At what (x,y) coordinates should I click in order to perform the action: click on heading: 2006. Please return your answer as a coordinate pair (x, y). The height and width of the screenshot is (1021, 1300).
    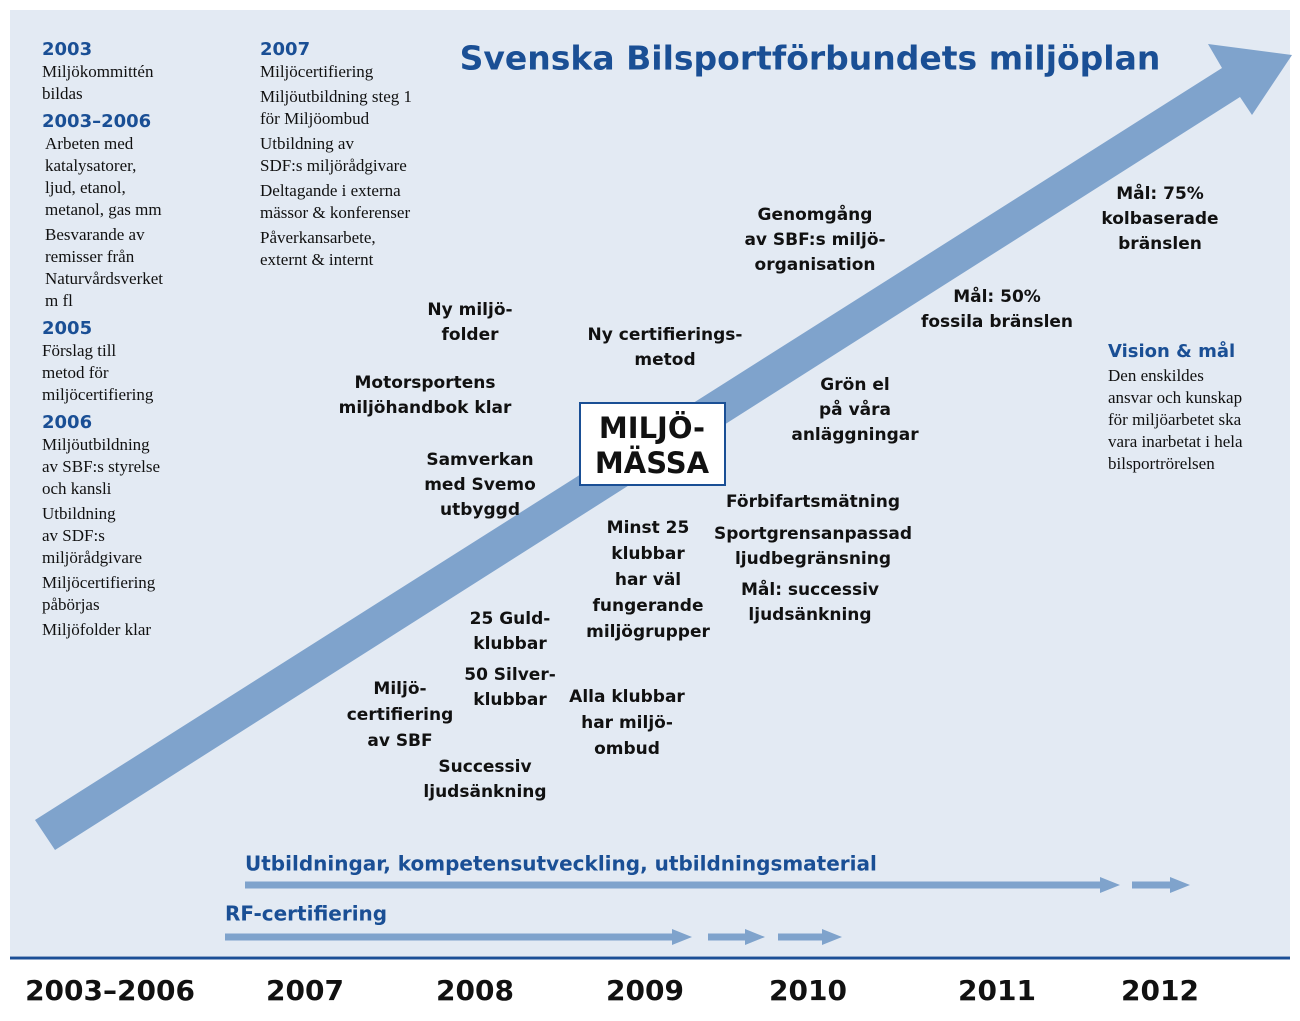
    Looking at the image, I should click on (67, 422).